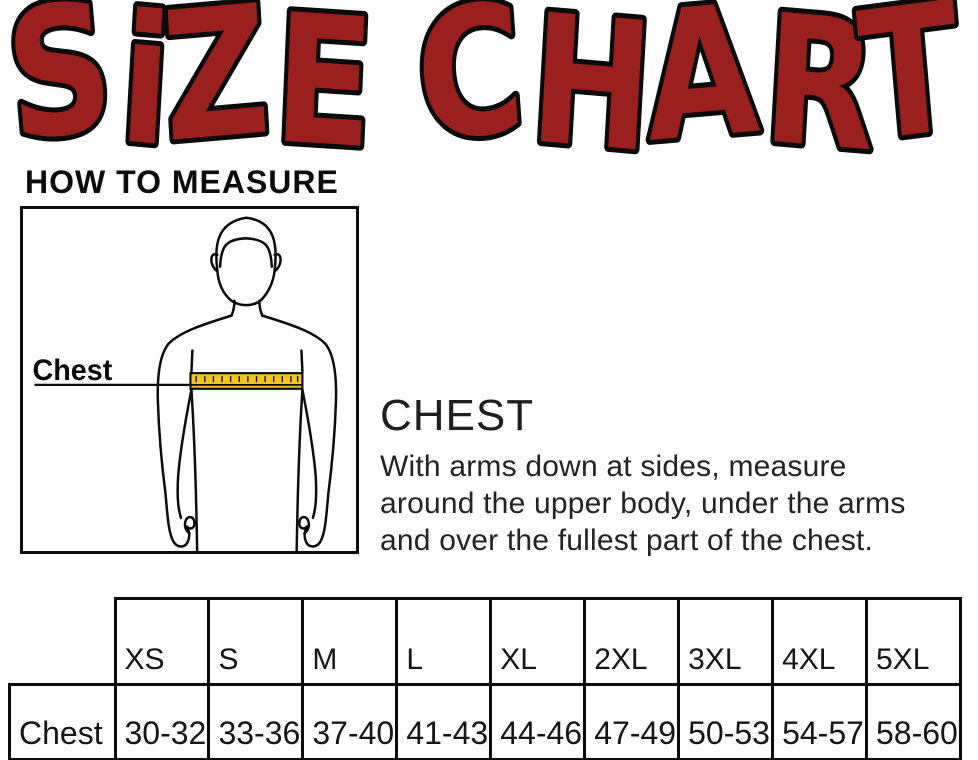 The image size is (978, 760). I want to click on tape-ticks, so click(247, 379).